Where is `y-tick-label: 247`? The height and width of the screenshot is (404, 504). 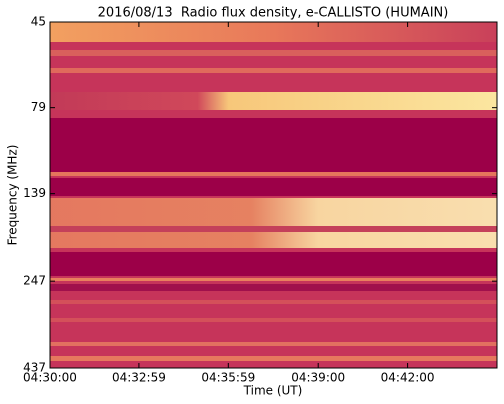 y-tick-label: 247 is located at coordinates (34, 281).